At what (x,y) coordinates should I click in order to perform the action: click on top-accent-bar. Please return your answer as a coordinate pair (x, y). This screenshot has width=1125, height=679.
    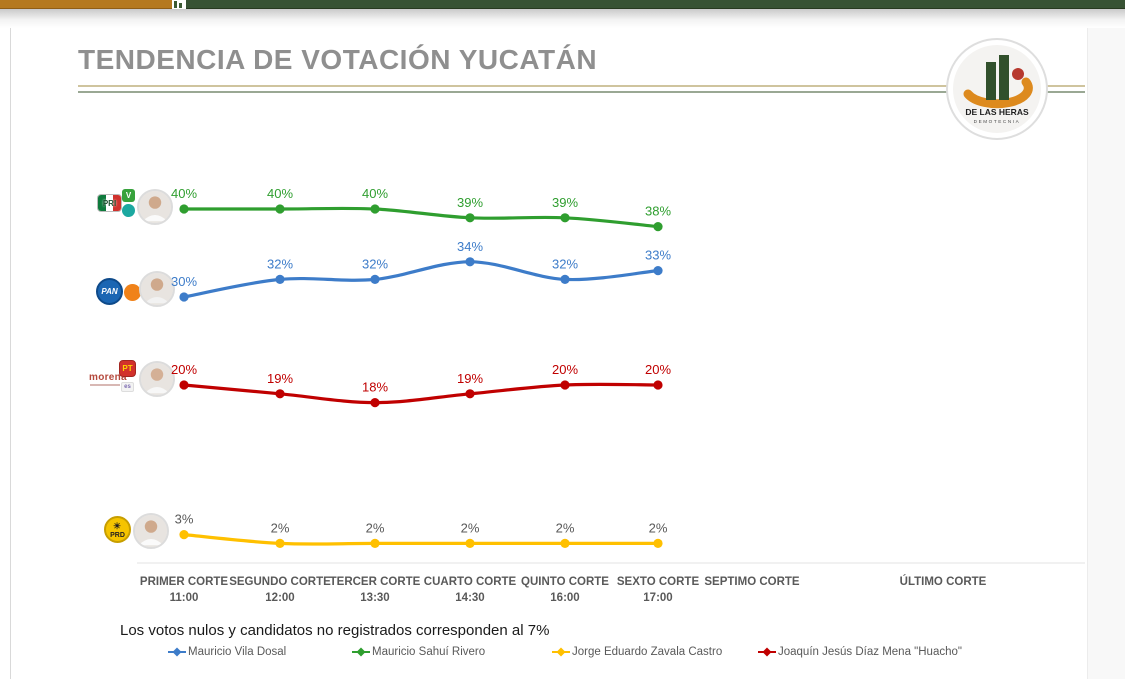
    Looking at the image, I should click on (562, 4).